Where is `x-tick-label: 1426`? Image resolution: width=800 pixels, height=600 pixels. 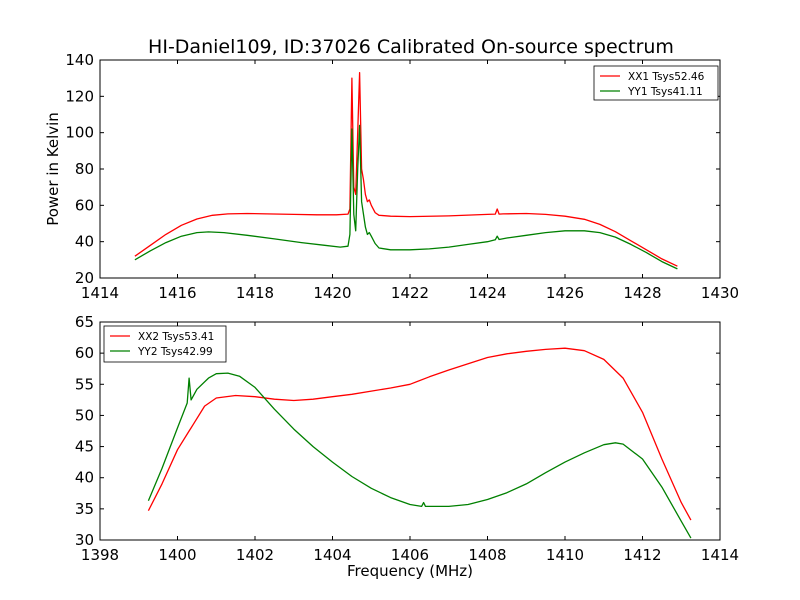
x-tick-label: 1426 is located at coordinates (565, 293).